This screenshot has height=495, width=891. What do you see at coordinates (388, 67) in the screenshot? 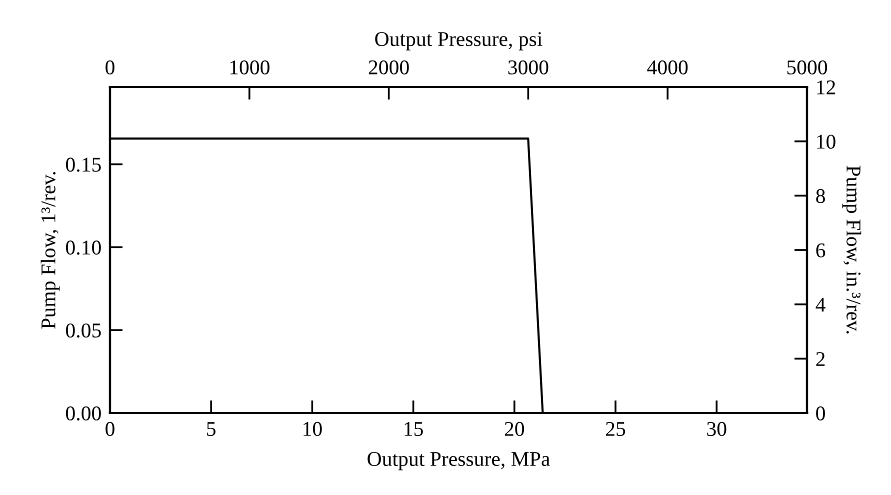
I see `x2-tick-label: 2000` at bounding box center [388, 67].